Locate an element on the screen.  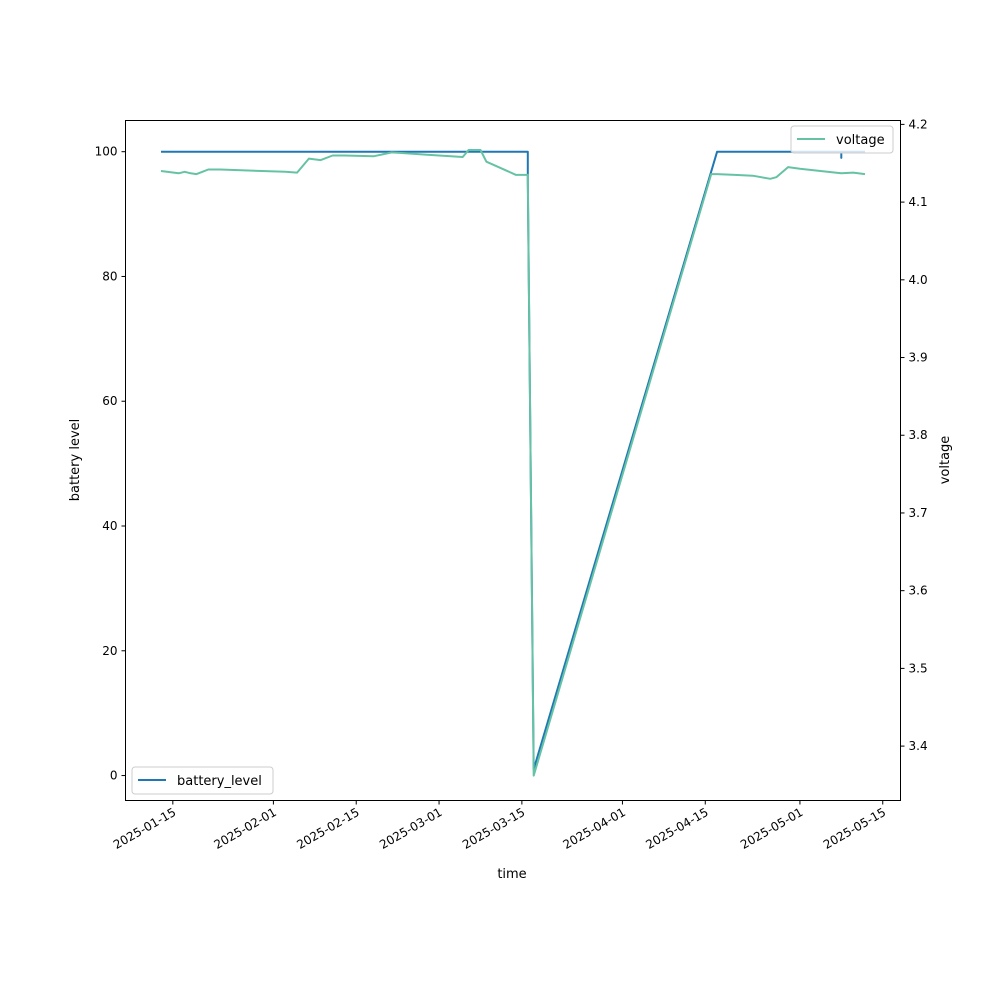
left-y-axis: 0 20 40 60 80 100 is located at coordinates (110, 464).